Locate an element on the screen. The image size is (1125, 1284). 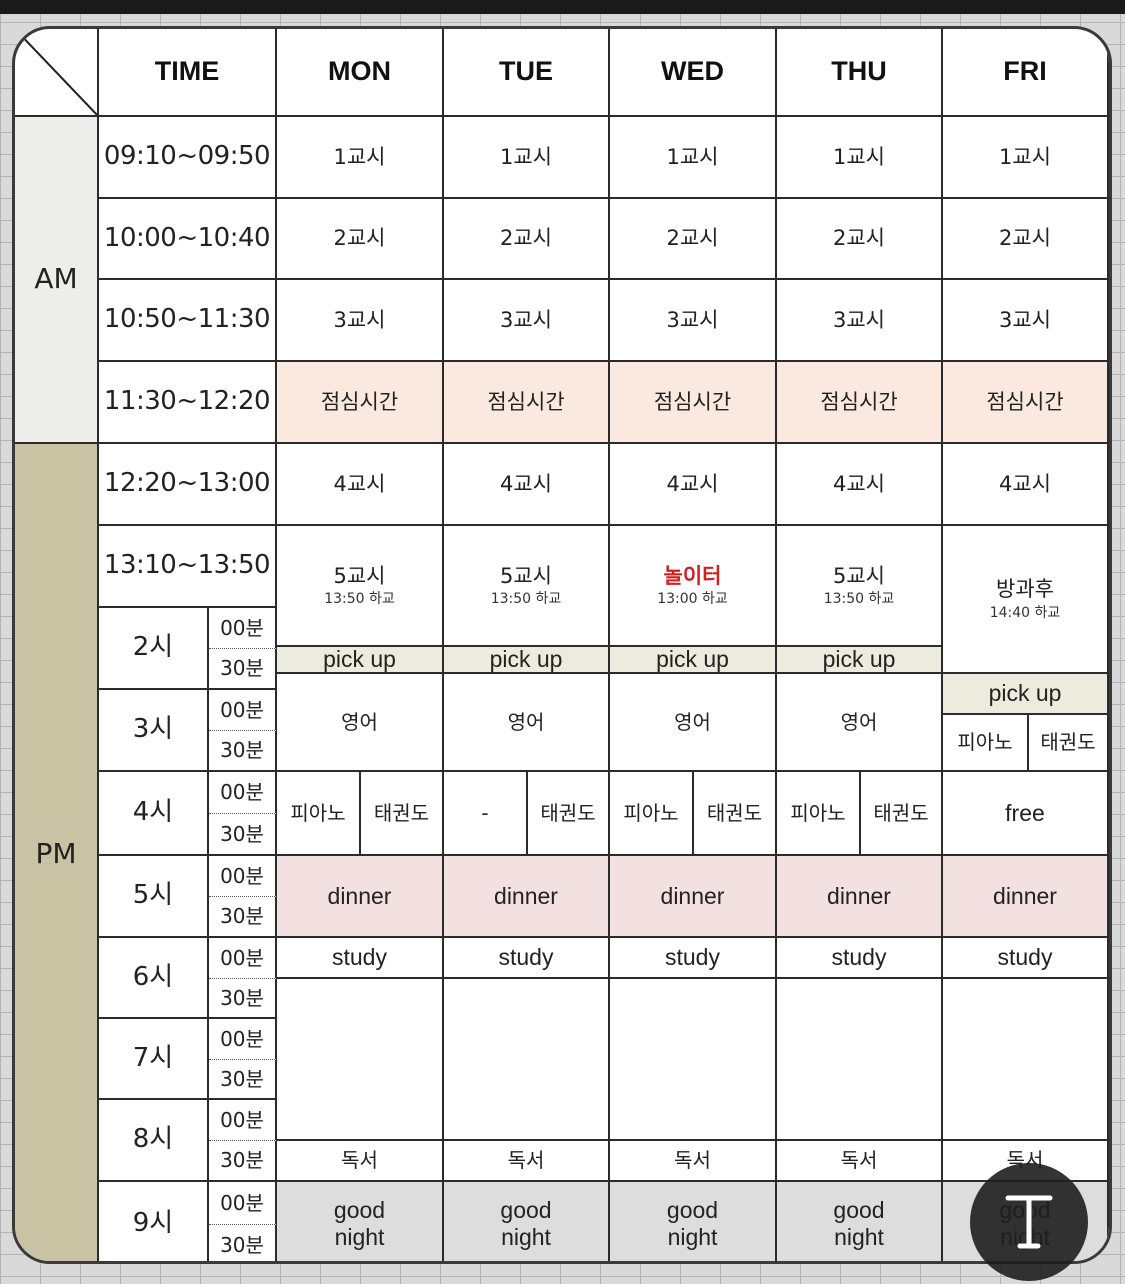
header-day-label: WED is located at coordinates (692, 71).